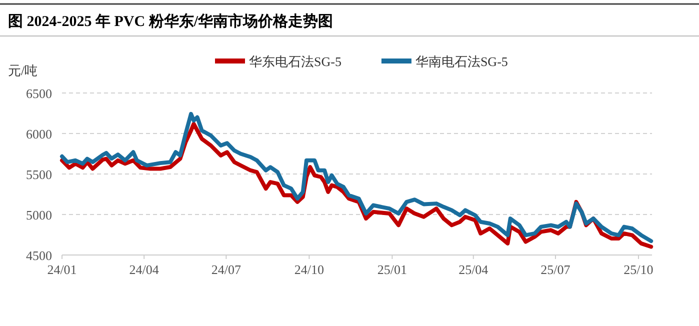  What do you see at coordinates (62, 269) in the screenshot?
I see `x-tick-label: 24/01` at bounding box center [62, 269].